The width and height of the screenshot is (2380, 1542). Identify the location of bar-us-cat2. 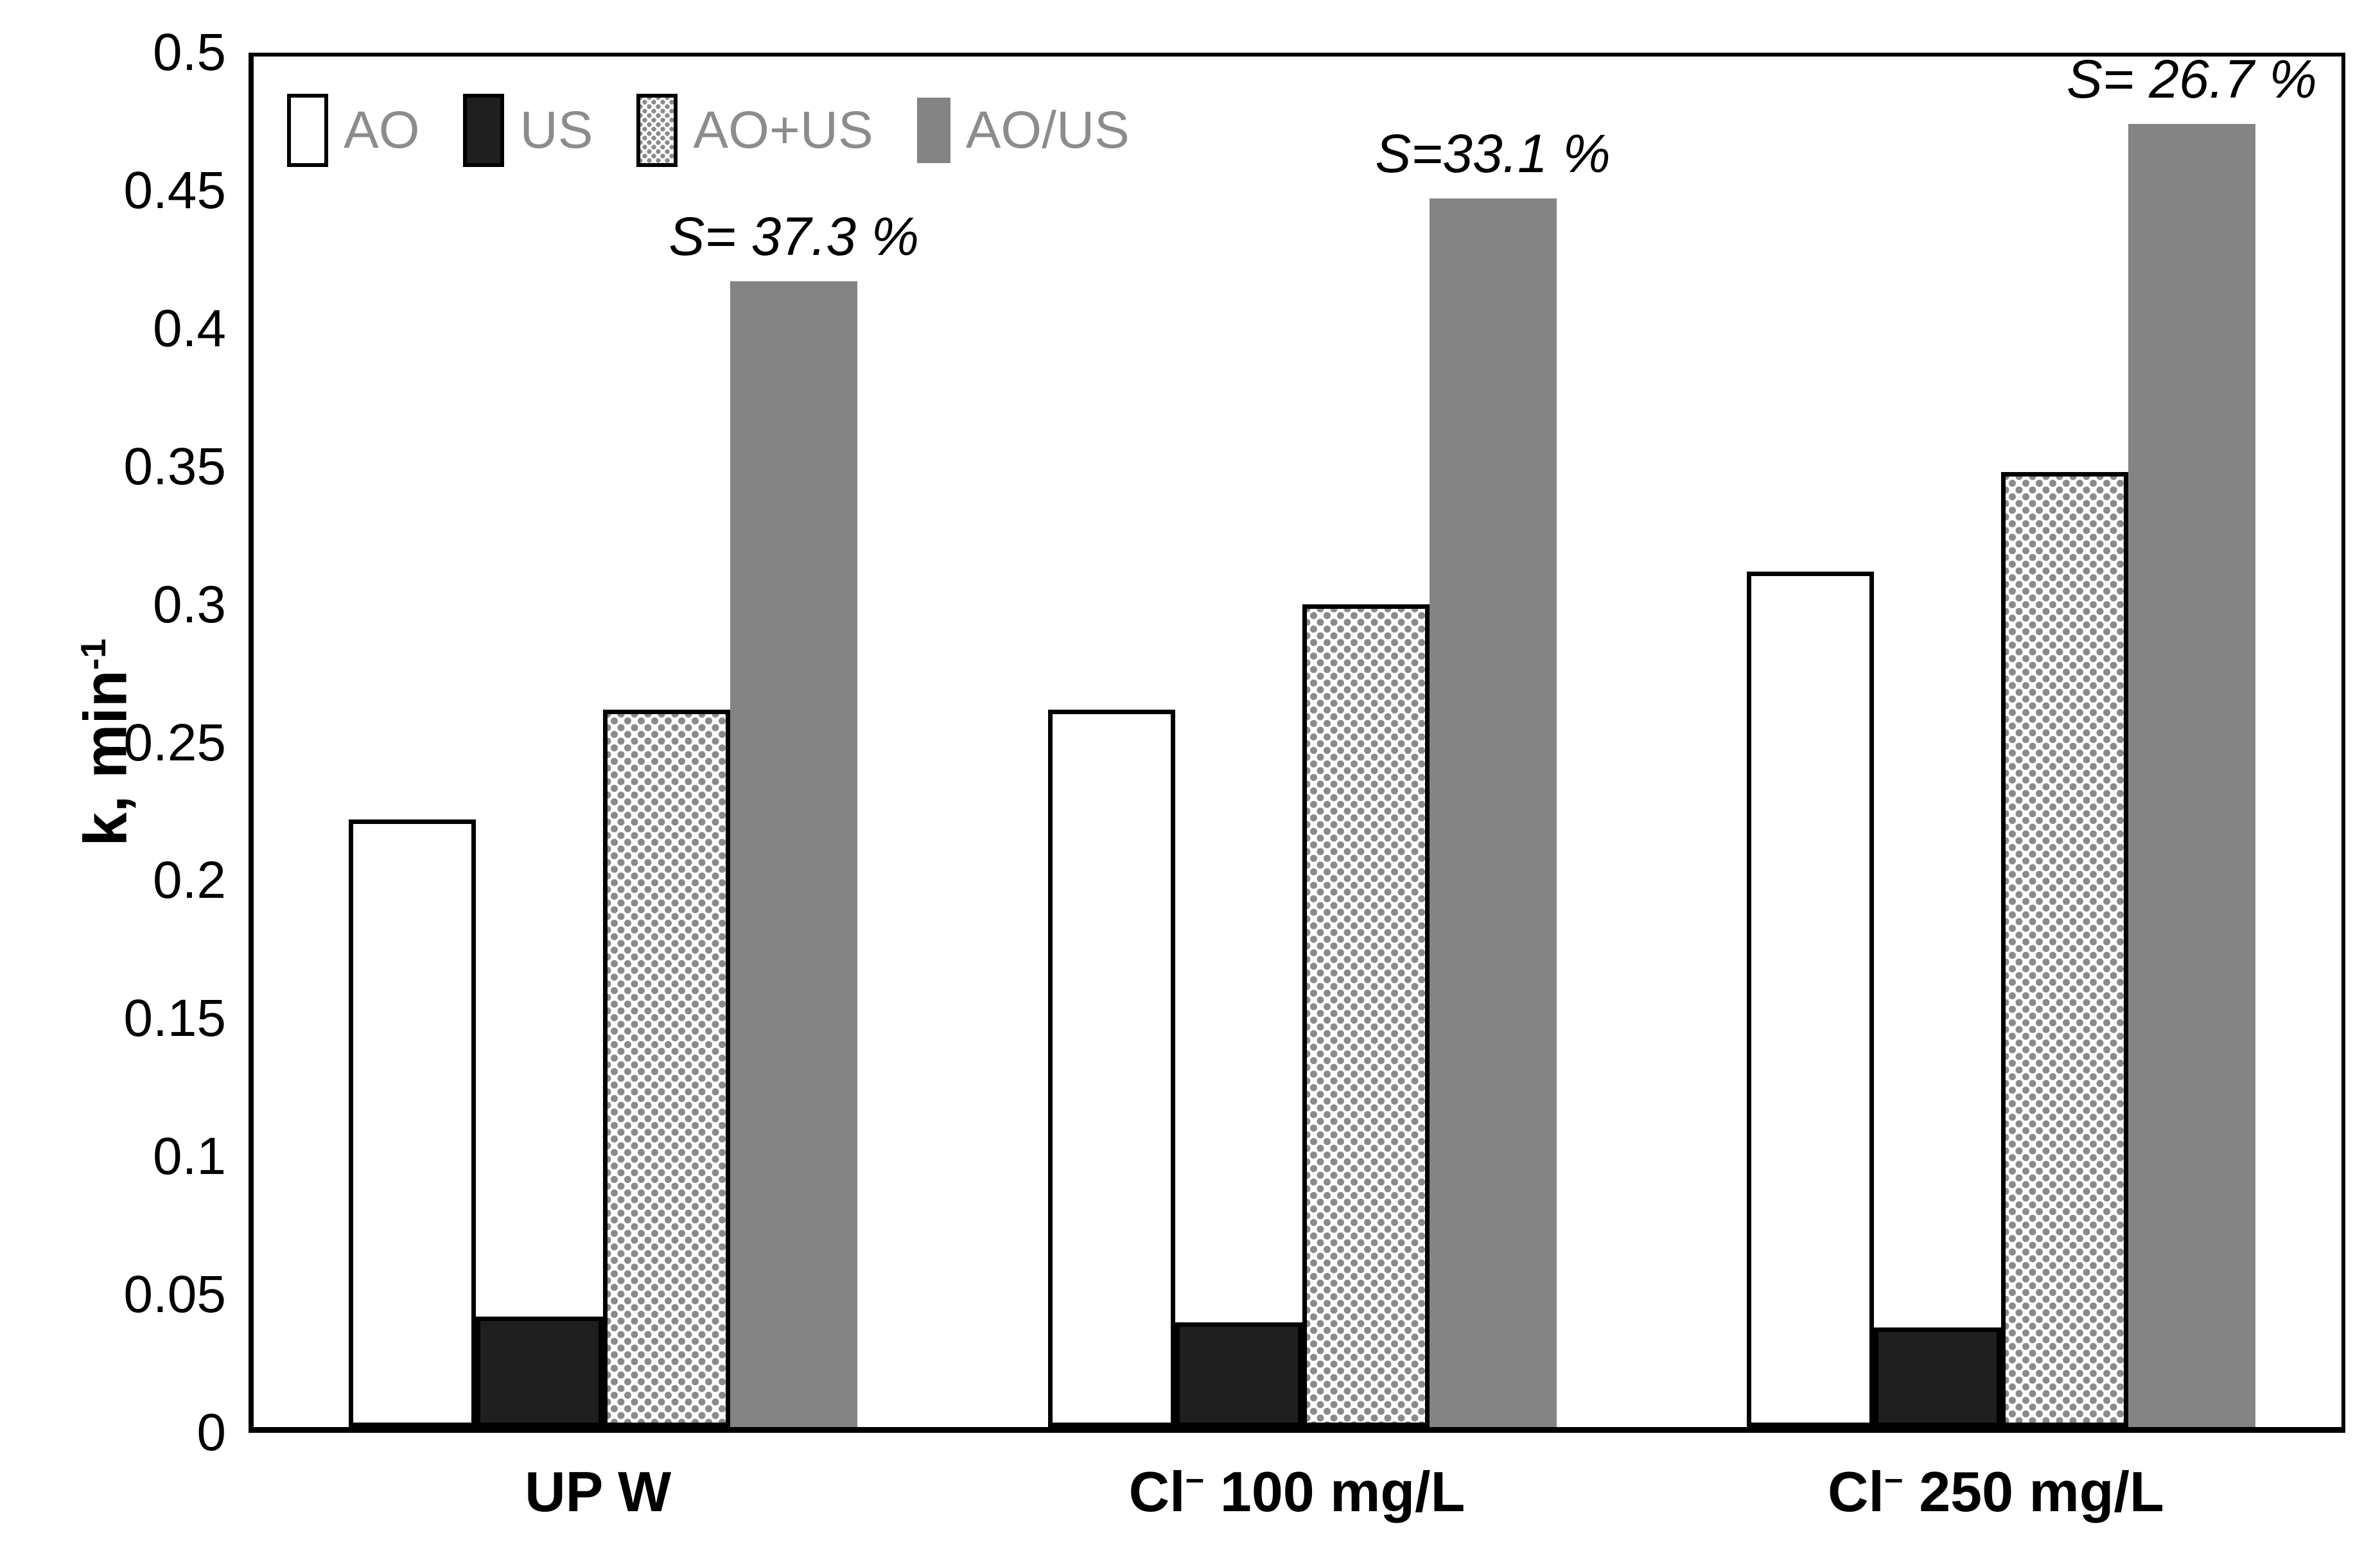
(1937, 1377).